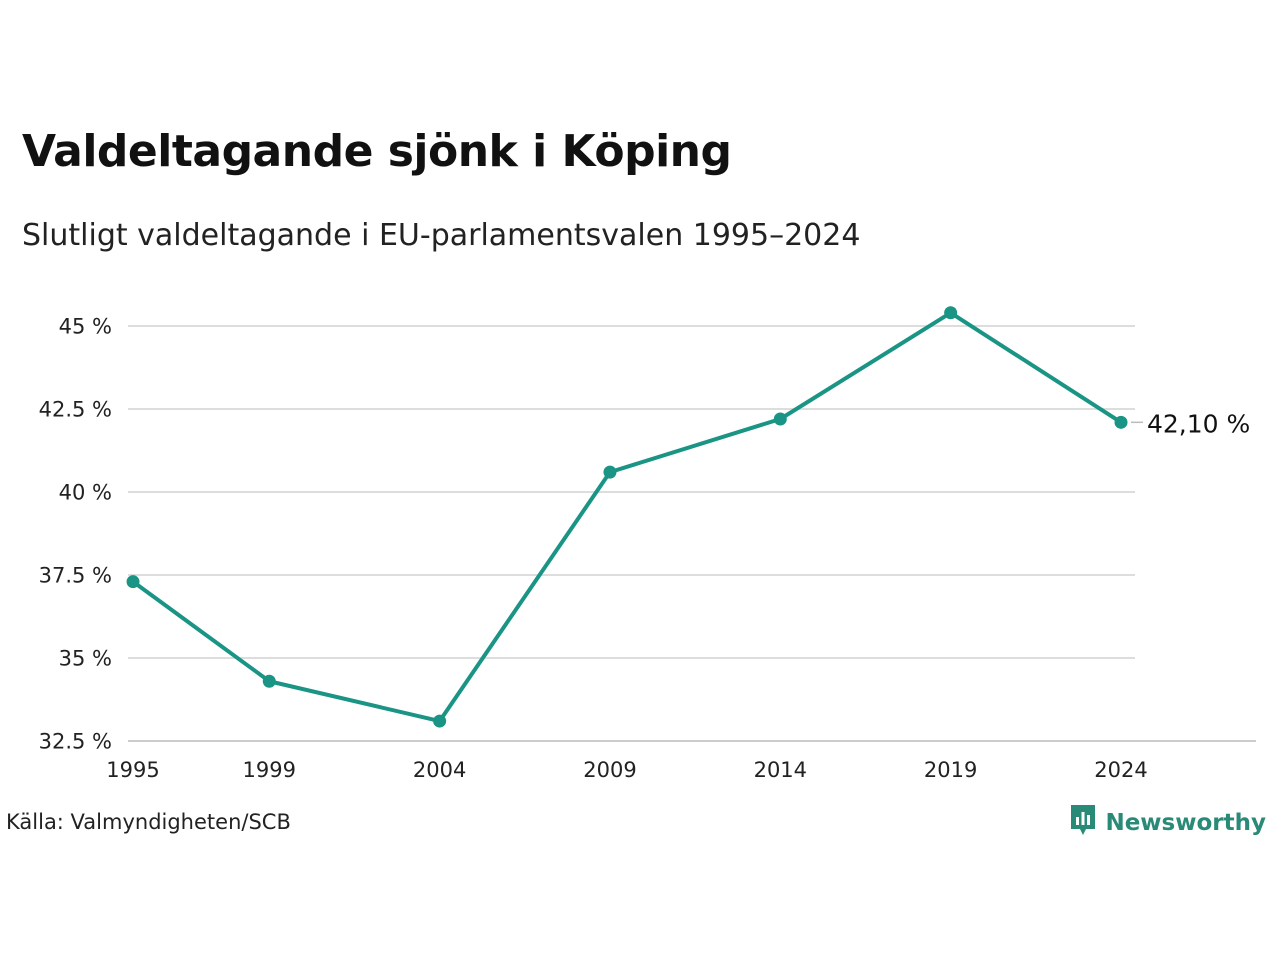  Describe the element at coordinates (269, 770) in the screenshot. I see `x-tick-label: 1999` at that location.